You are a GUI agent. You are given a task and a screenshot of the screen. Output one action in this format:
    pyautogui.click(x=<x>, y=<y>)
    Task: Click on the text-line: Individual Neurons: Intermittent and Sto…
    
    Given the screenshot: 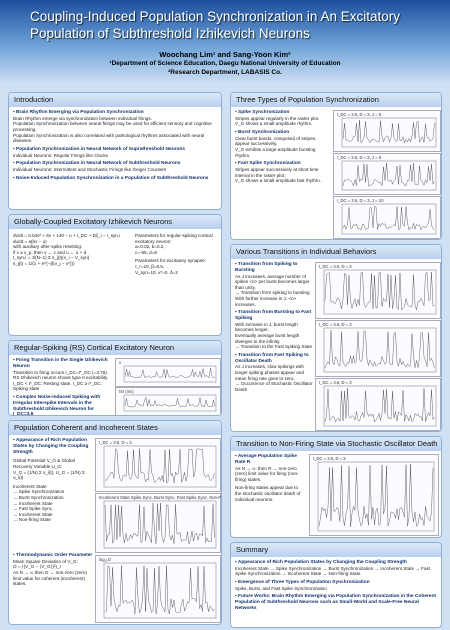 What is the action you would take?
    pyautogui.click(x=90, y=169)
    